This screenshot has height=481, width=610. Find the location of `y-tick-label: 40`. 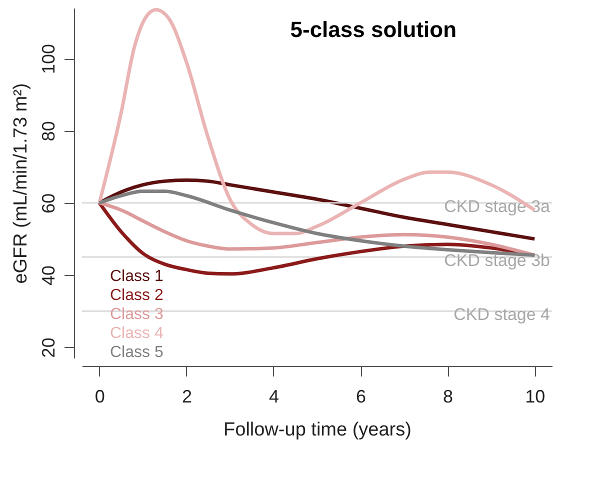

y-tick-label: 40 is located at coordinates (48, 275).